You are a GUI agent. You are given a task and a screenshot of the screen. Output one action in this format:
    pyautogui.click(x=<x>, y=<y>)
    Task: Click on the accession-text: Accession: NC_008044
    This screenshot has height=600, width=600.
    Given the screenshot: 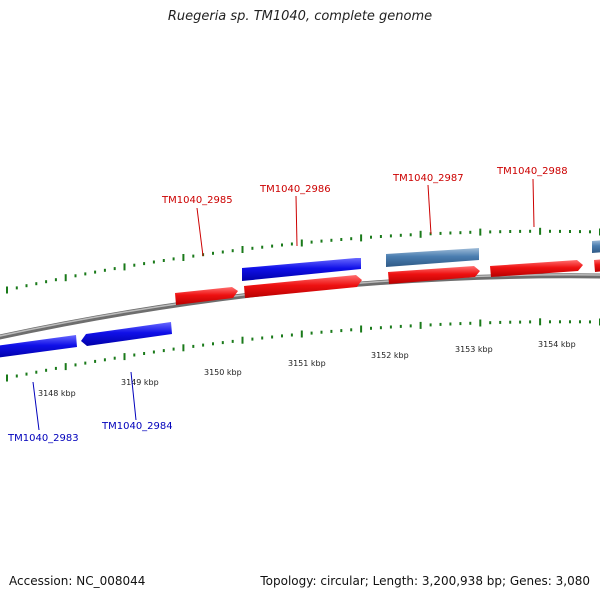 What is the action you would take?
    pyautogui.click(x=77, y=581)
    